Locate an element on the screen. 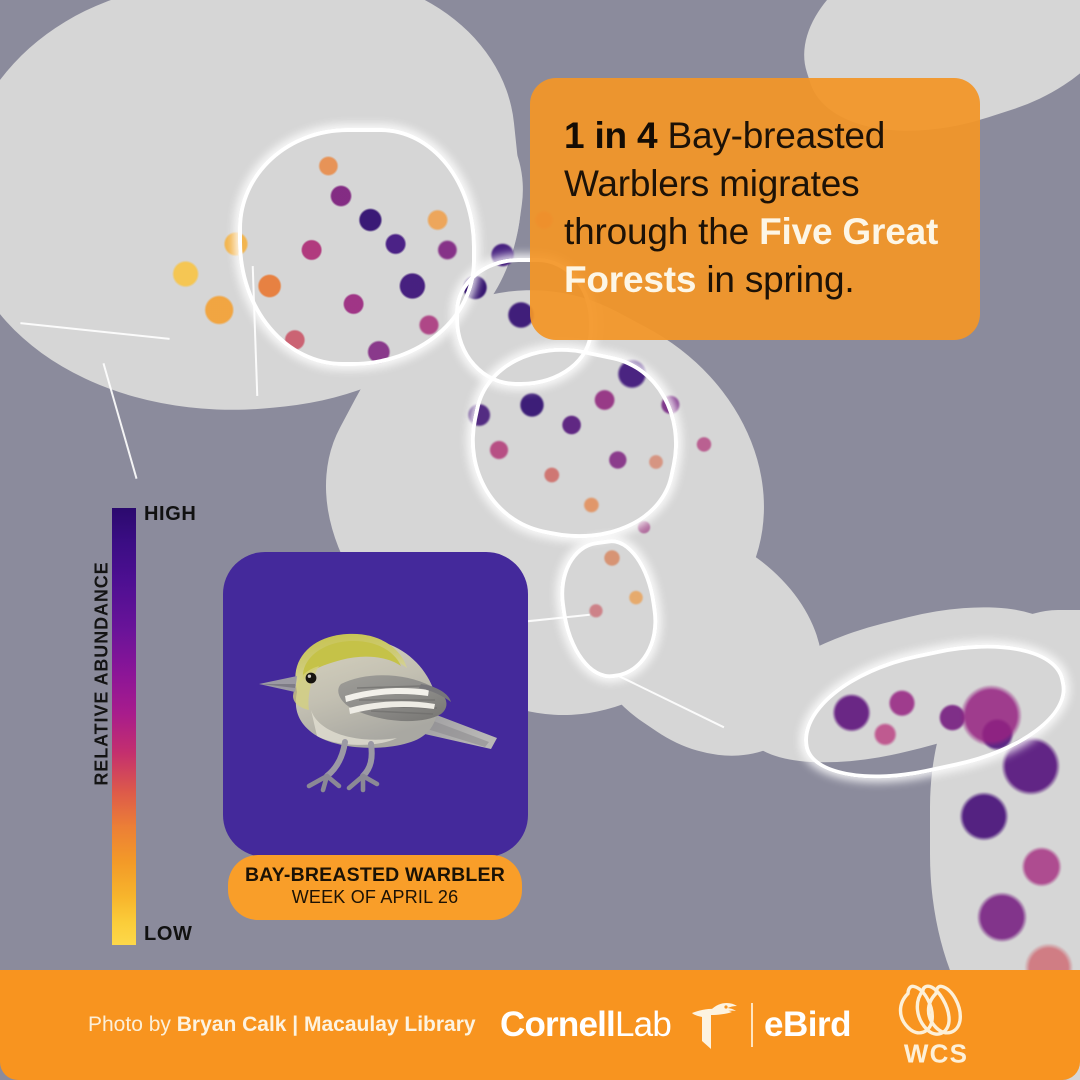 The height and width of the screenshot is (1080, 1080). wcs-mark-icon is located at coordinates (930, 1010).